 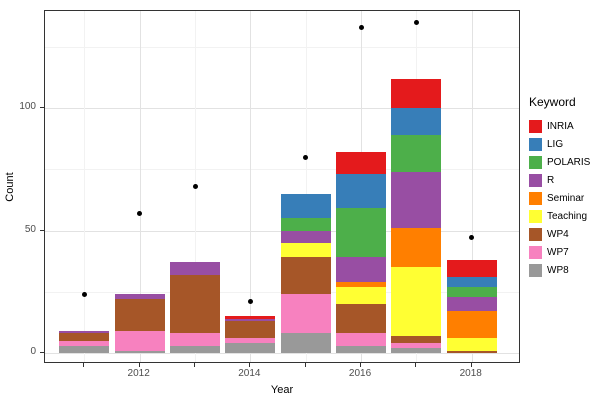 What do you see at coordinates (305, 236) in the screenshot?
I see `bar-segment-R-2015` at bounding box center [305, 236].